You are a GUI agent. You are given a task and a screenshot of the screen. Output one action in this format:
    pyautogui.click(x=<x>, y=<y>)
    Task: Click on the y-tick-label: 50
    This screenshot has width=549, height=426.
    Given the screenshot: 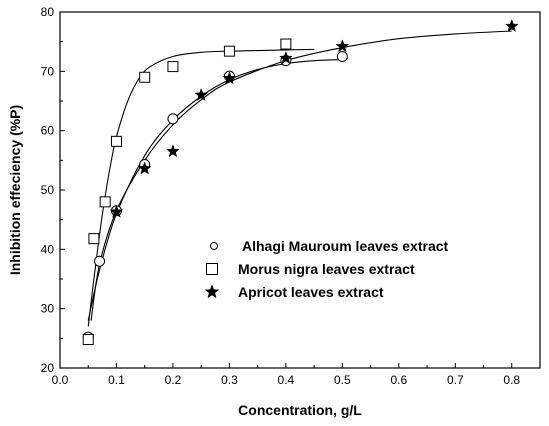 What is the action you would take?
    pyautogui.click(x=48, y=190)
    